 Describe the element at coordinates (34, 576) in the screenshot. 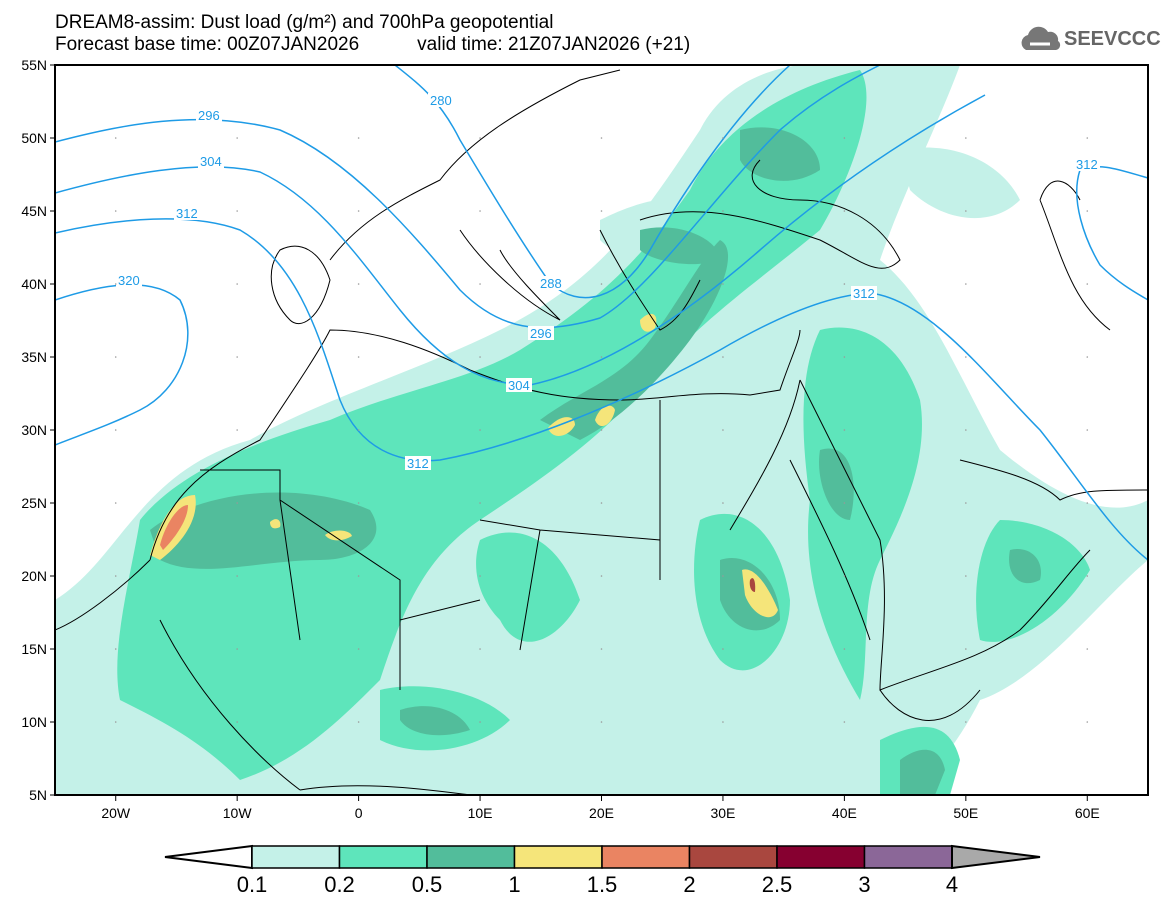

I see `lat-label: 20N` at that location.